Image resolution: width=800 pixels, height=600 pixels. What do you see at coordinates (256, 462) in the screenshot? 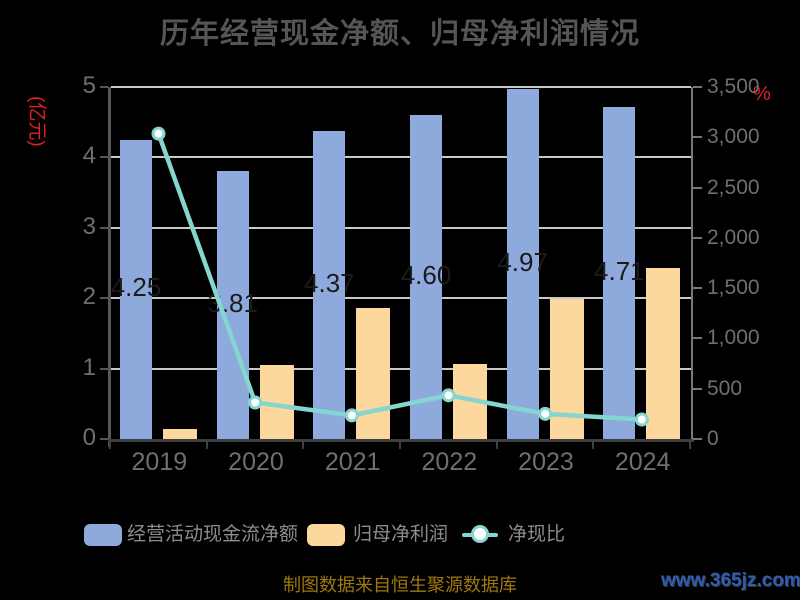
I see `x-axis-tick-label: 2020` at bounding box center [256, 462].